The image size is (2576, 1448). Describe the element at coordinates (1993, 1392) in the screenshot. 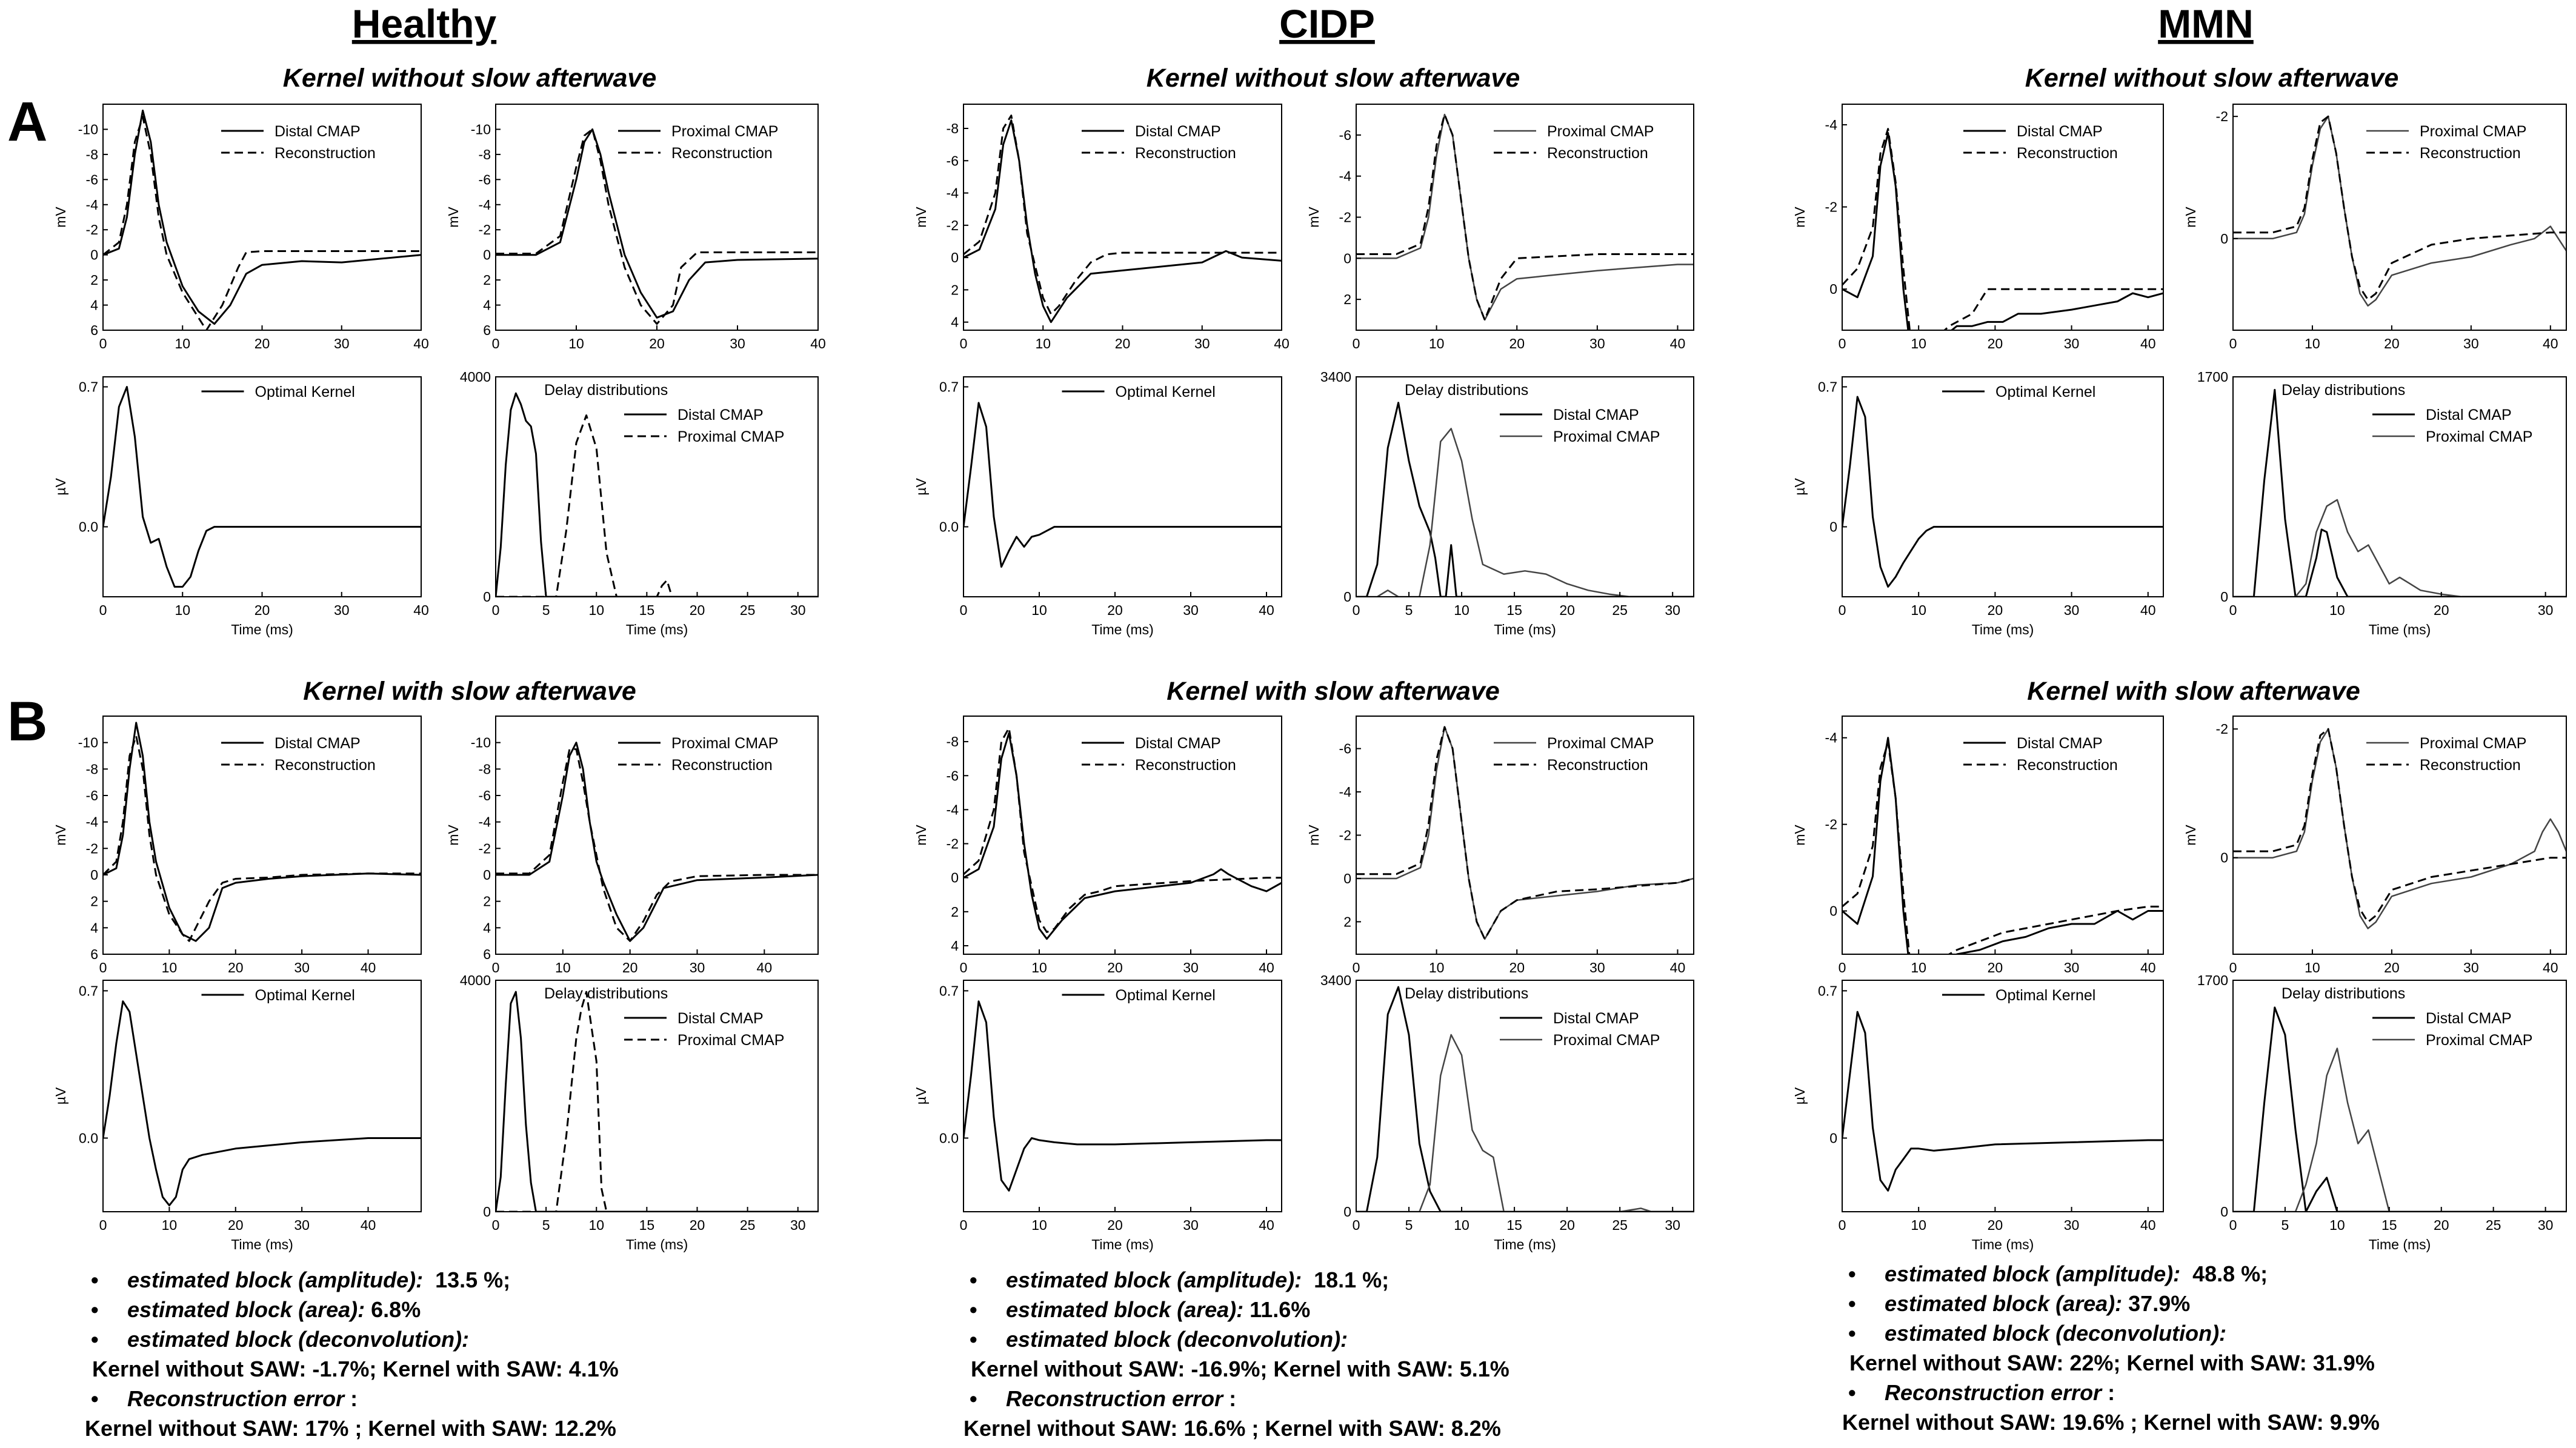

I see `summary-recon-label: Reconstruction error` at that location.